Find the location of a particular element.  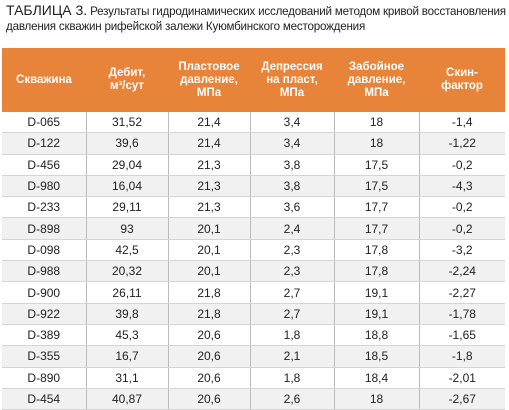

table-cell: 2,4 is located at coordinates (291, 228).